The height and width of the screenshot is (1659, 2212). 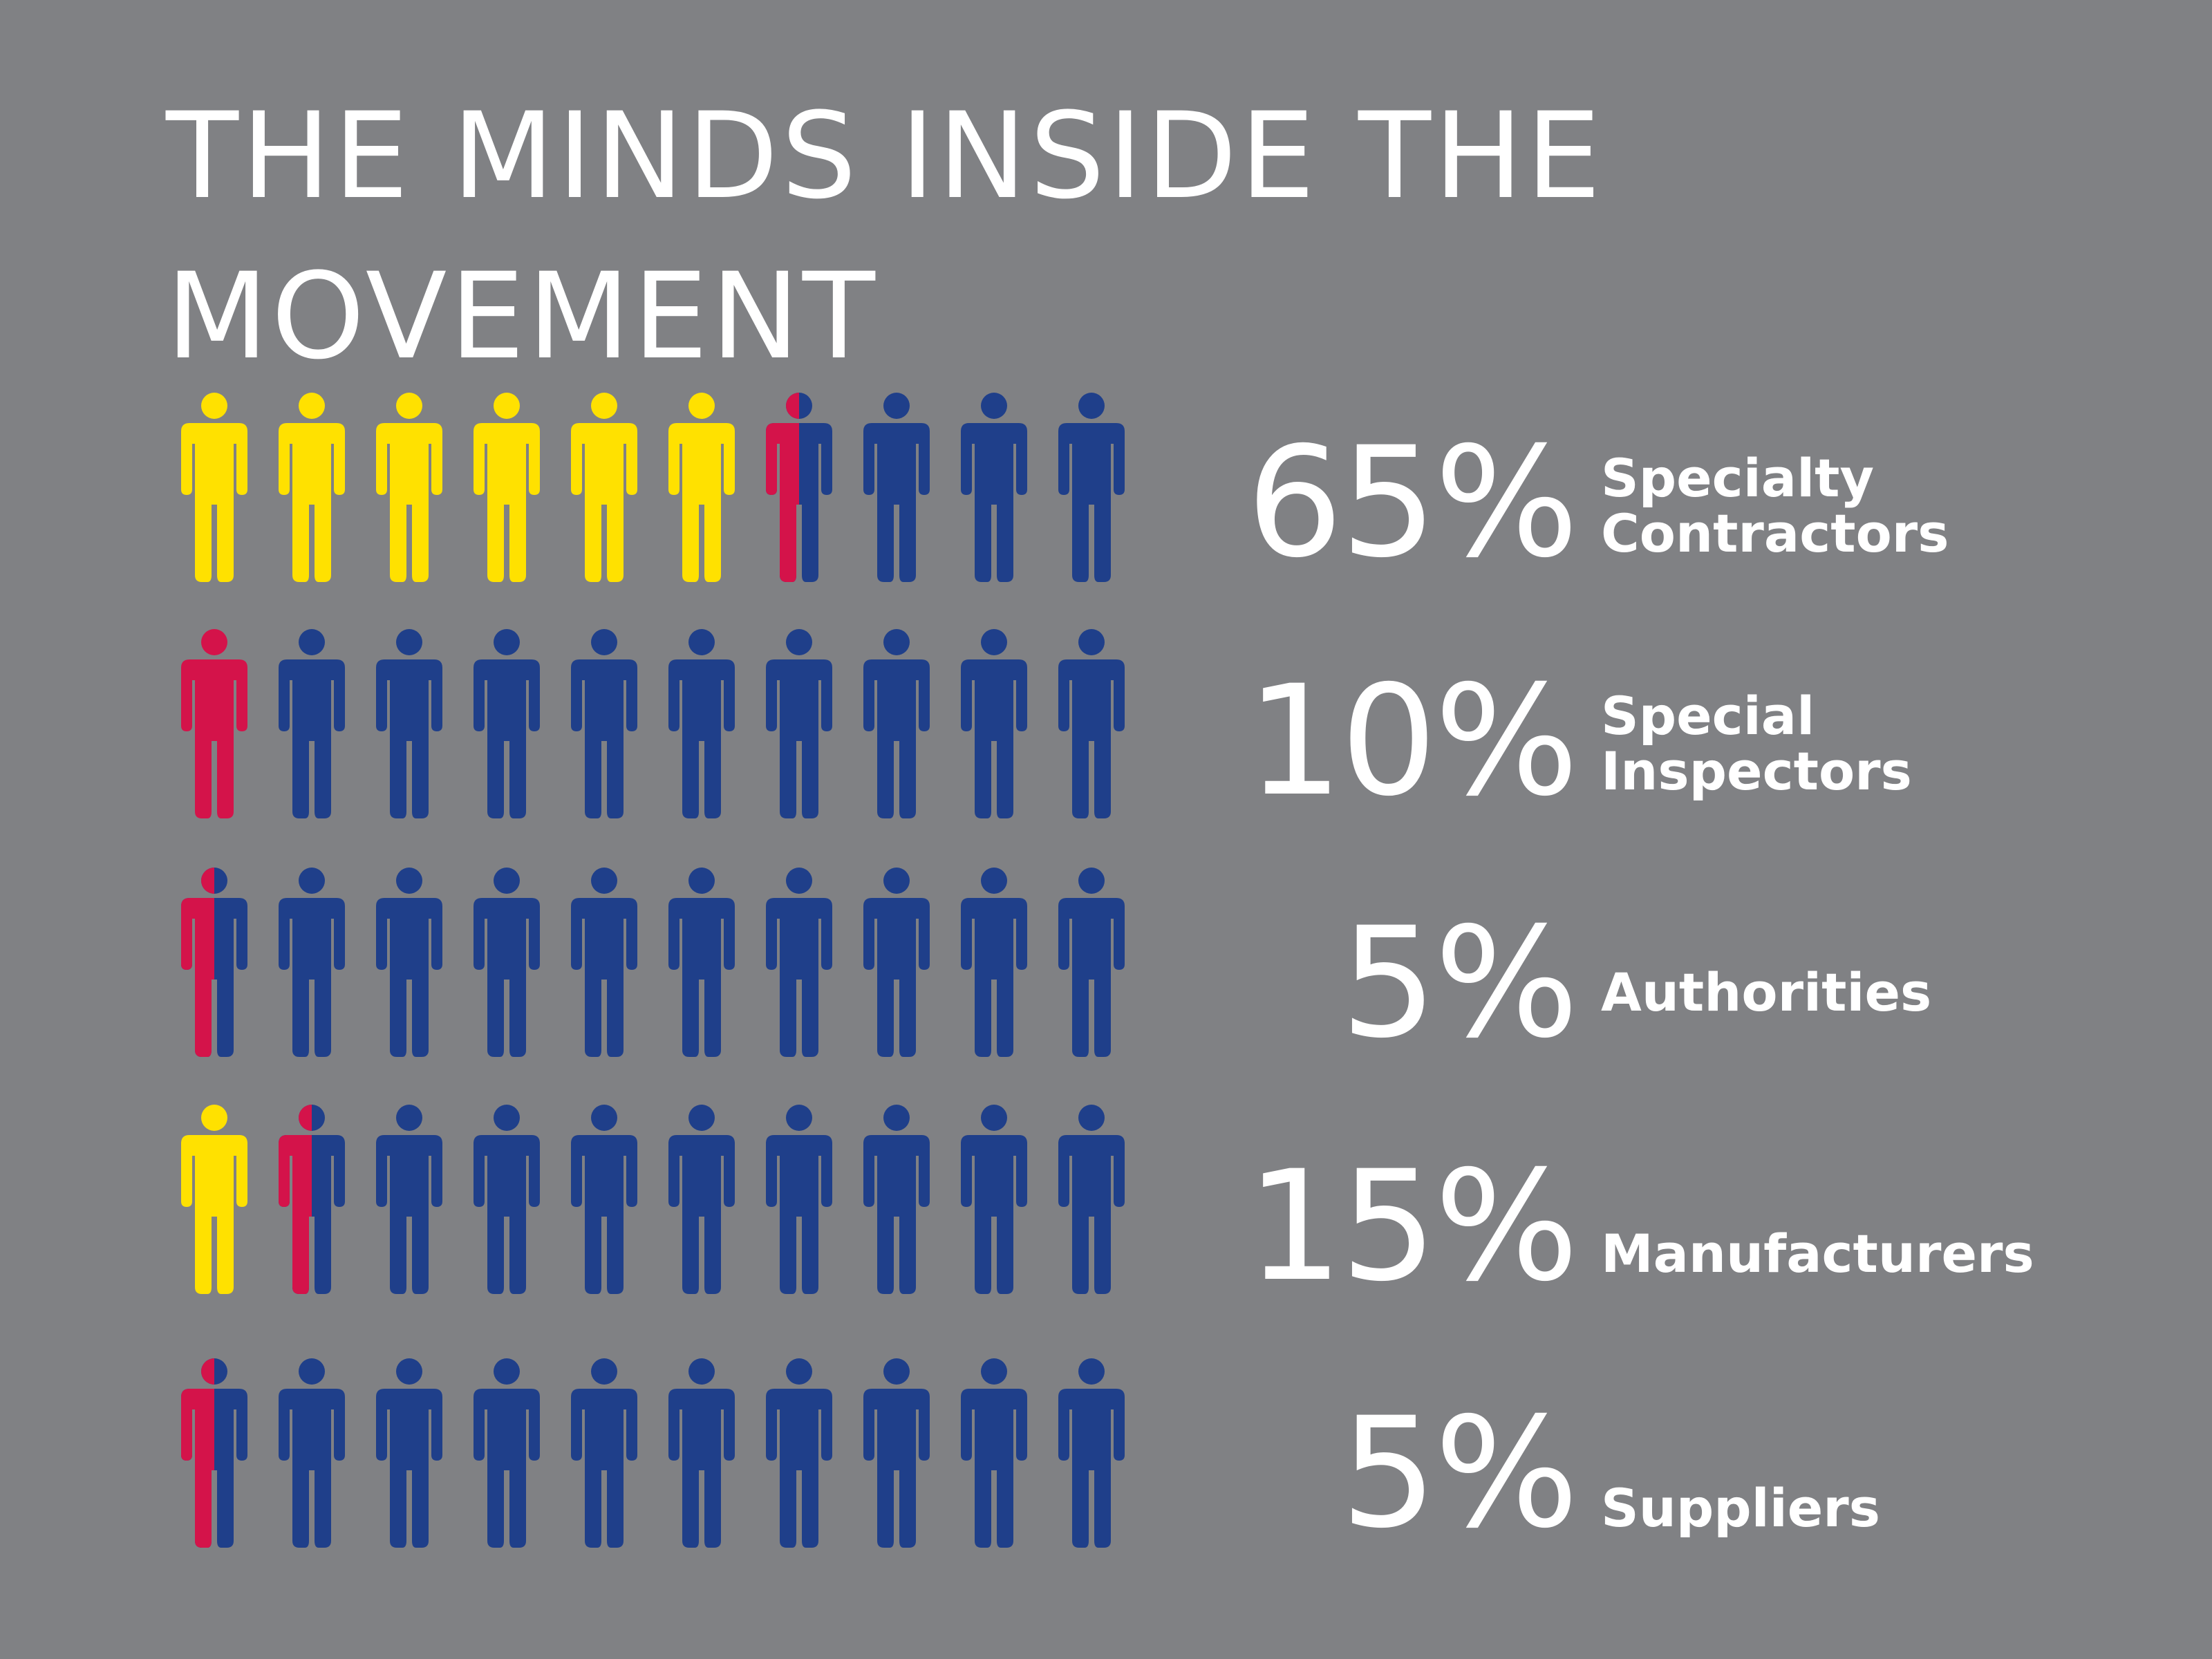 What do you see at coordinates (1412, 742) in the screenshot?
I see `row-2-percentage: 10%` at bounding box center [1412, 742].